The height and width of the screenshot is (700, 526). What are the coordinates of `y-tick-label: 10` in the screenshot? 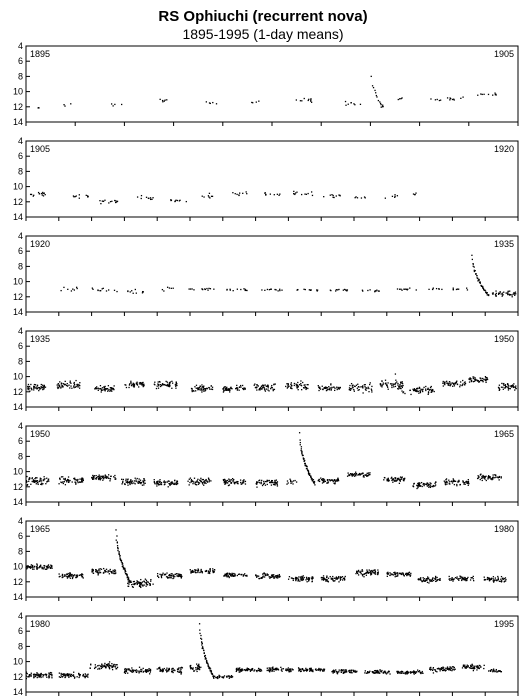 It's located at (18, 567).